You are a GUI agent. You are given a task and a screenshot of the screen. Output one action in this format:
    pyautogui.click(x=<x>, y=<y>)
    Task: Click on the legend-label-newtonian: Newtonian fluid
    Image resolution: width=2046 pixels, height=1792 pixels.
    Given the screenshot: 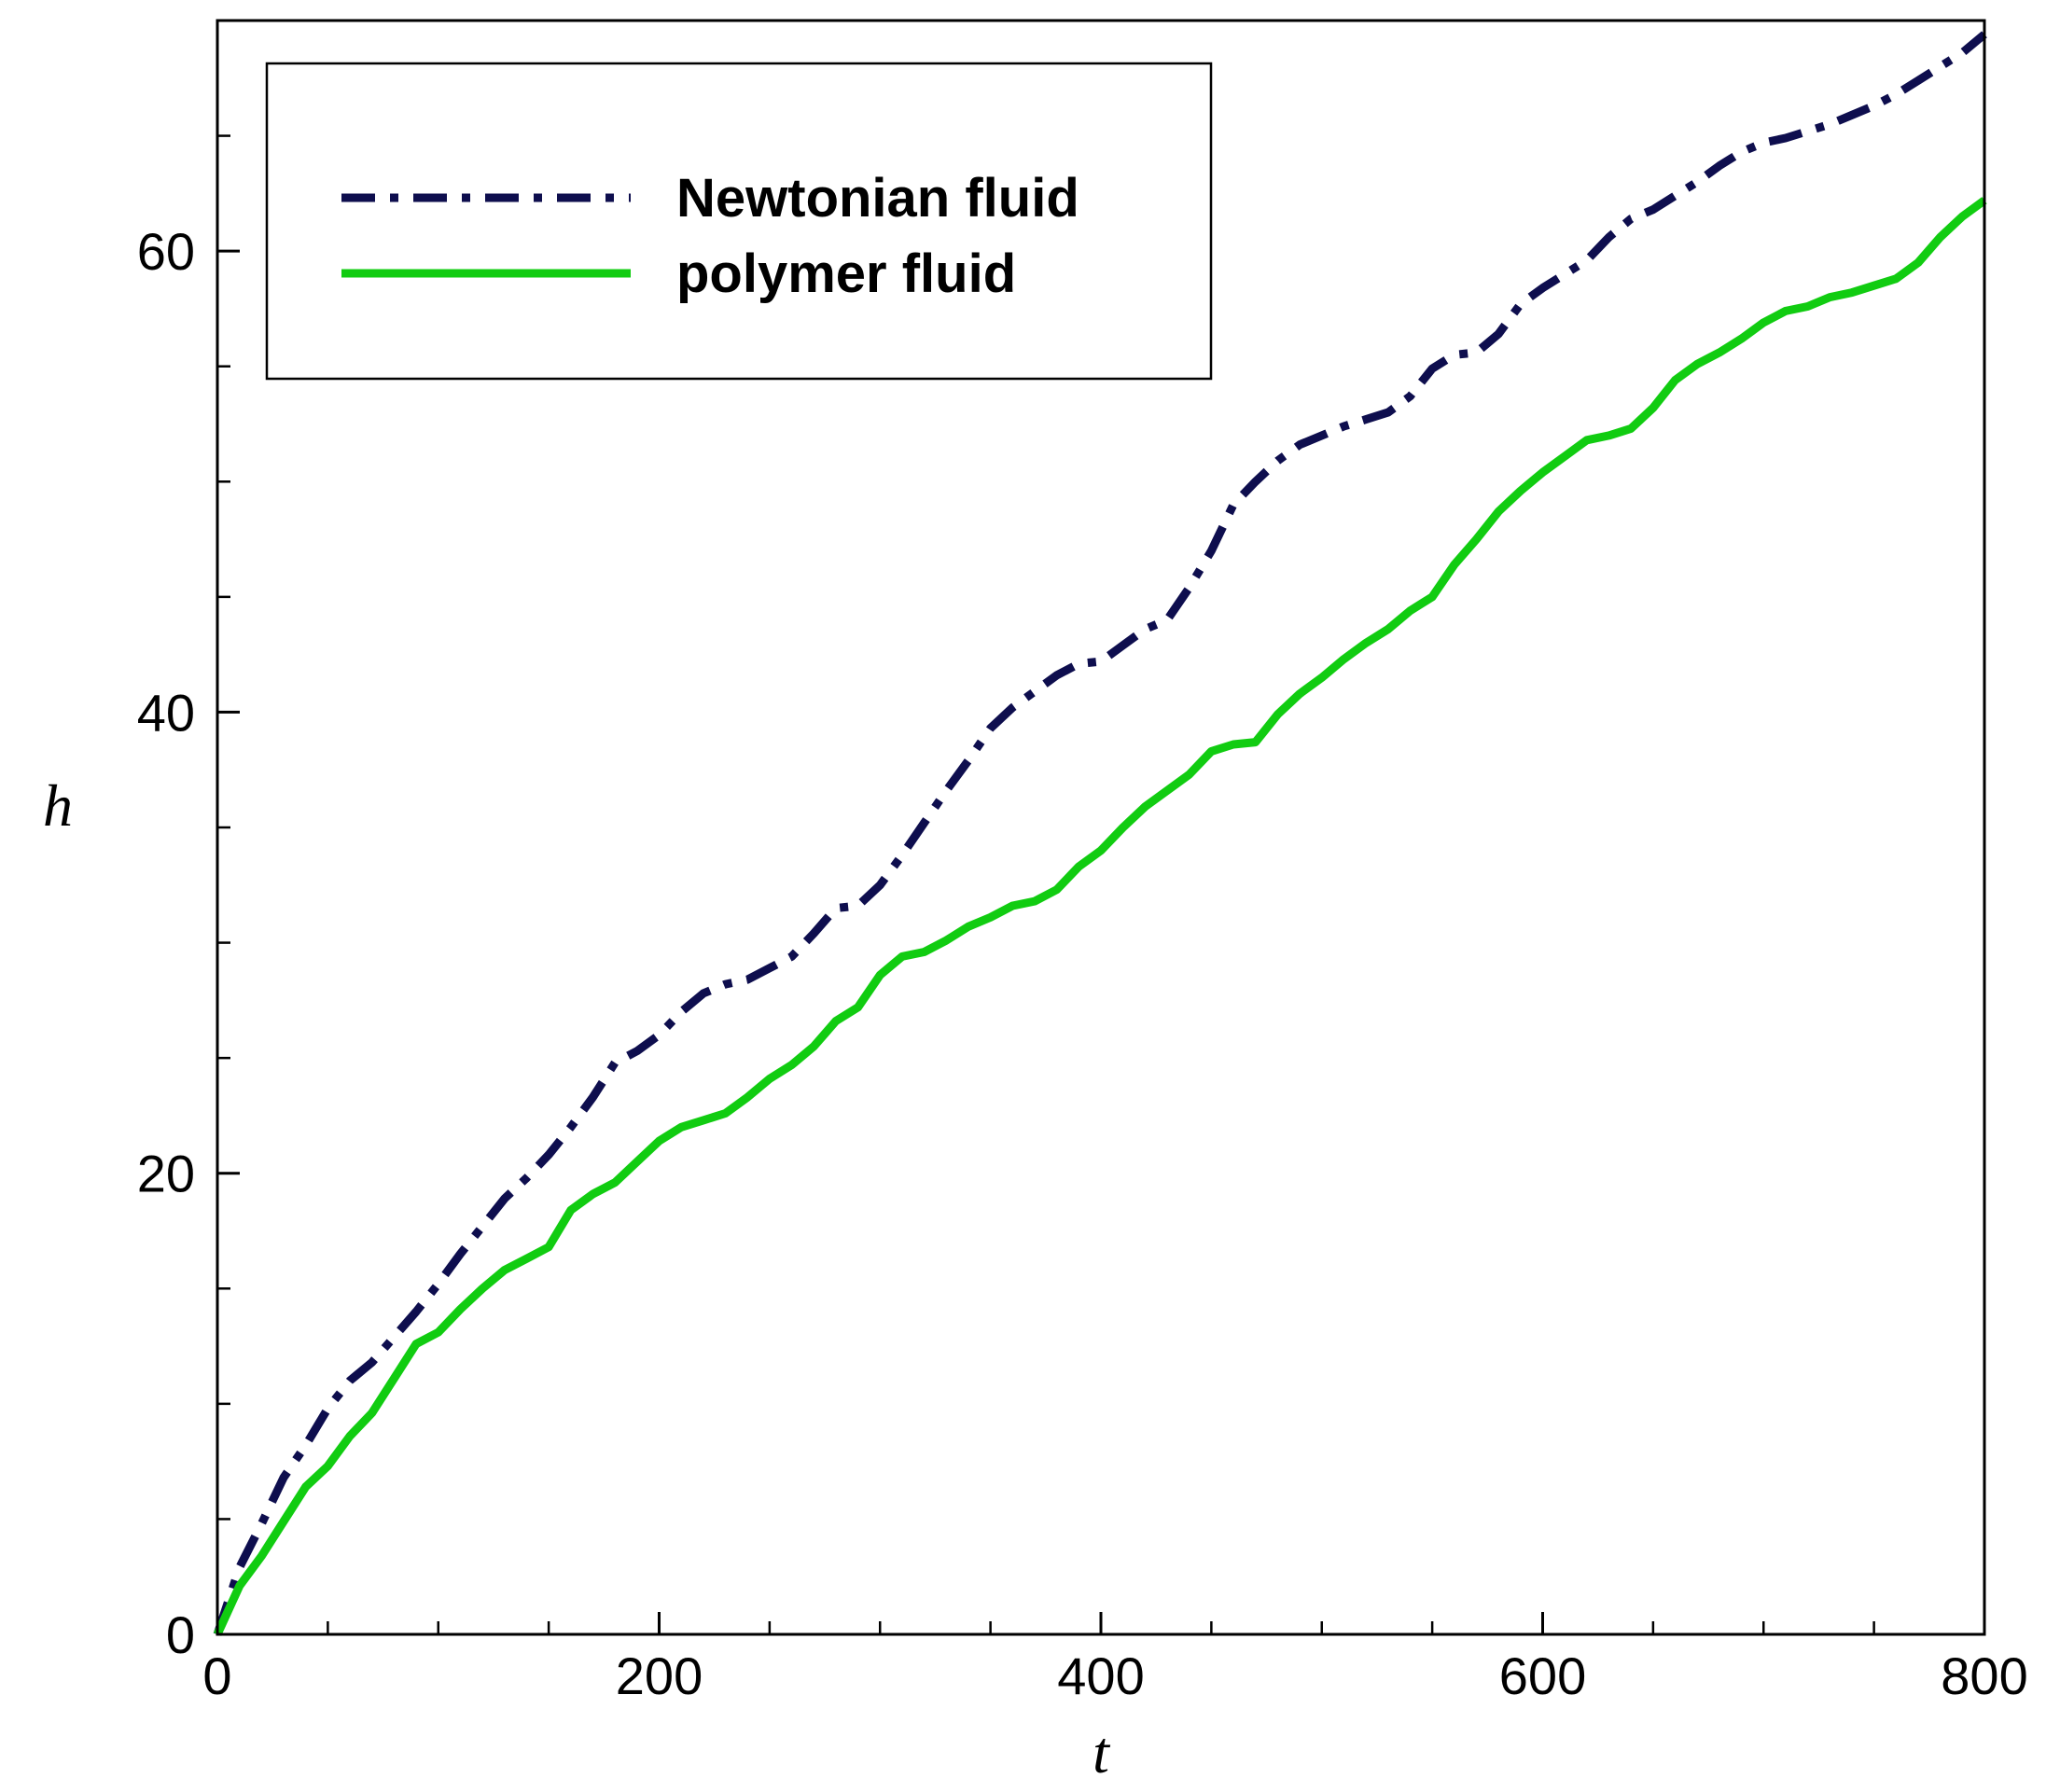 What is the action you would take?
    pyautogui.click(x=877, y=199)
    